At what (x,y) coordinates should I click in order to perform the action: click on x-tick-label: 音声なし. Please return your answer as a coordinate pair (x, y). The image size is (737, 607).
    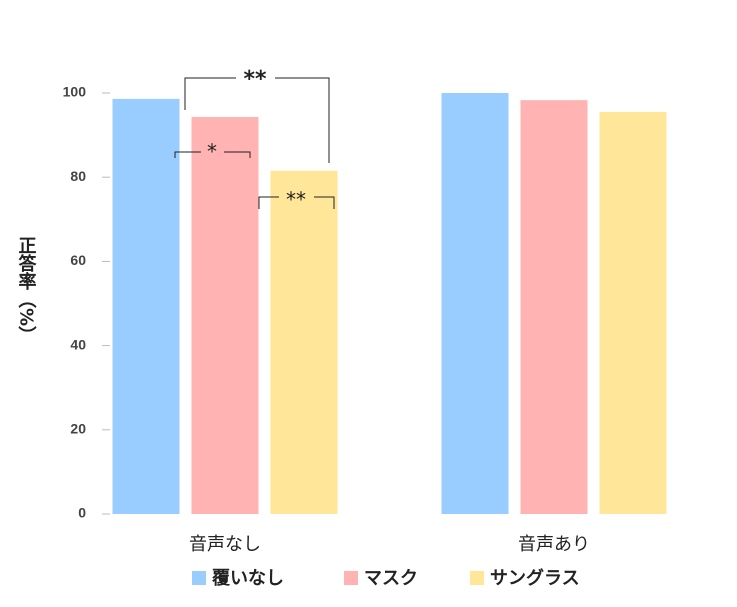
    Looking at the image, I should click on (225, 544).